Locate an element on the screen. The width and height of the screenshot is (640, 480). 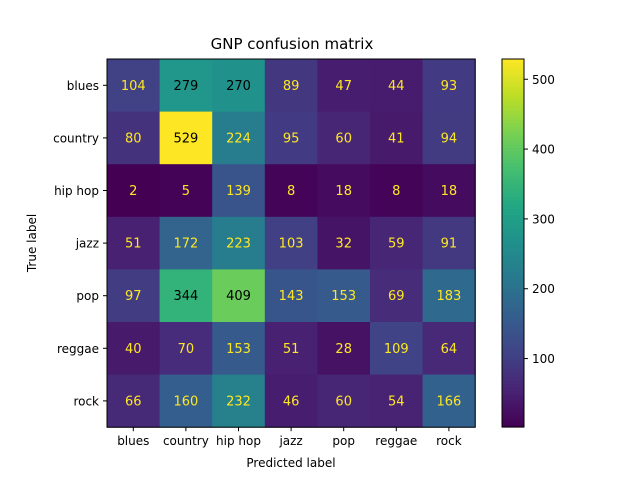
colorbar-tick-label: 500 is located at coordinates (543, 80).